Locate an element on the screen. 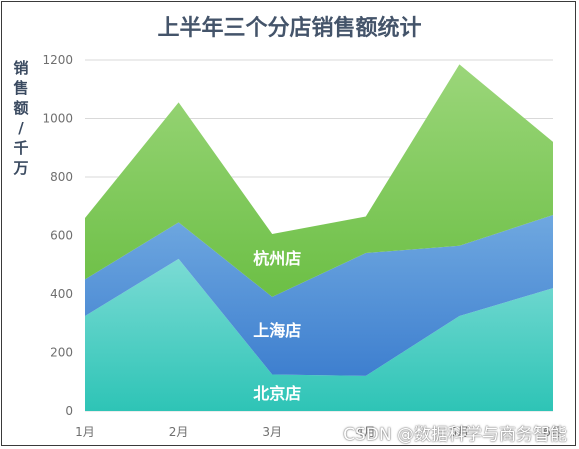  series-label: 北京店 is located at coordinates (277, 393).